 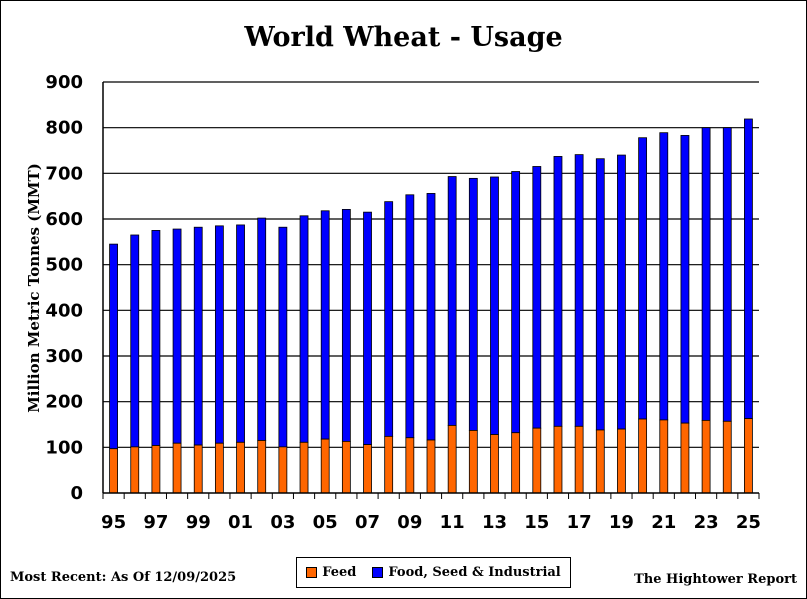 What do you see at coordinates (367, 522) in the screenshot?
I see `x-tick-label-07: 07` at bounding box center [367, 522].